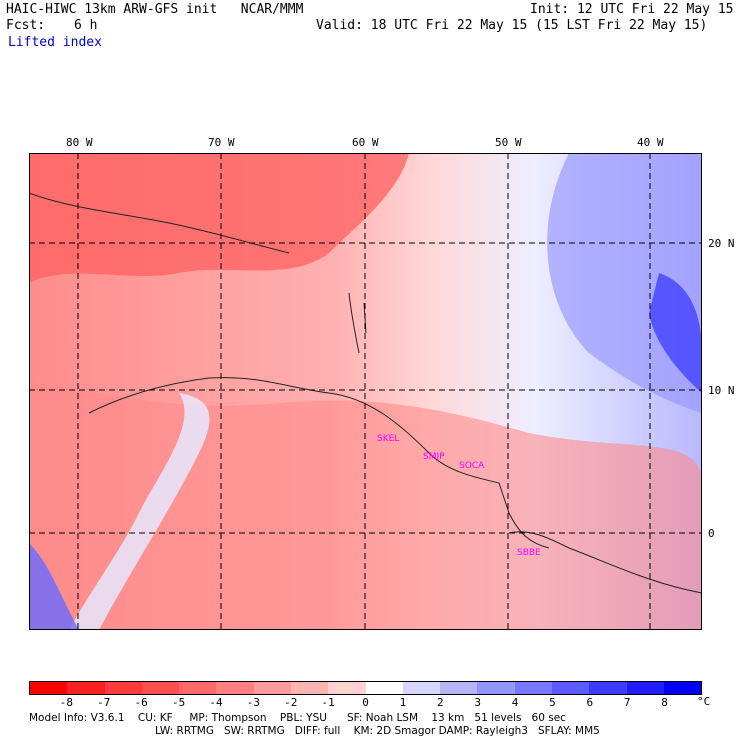  What do you see at coordinates (26, 25) in the screenshot?
I see `forecast-label: Fcst:` at bounding box center [26, 25].